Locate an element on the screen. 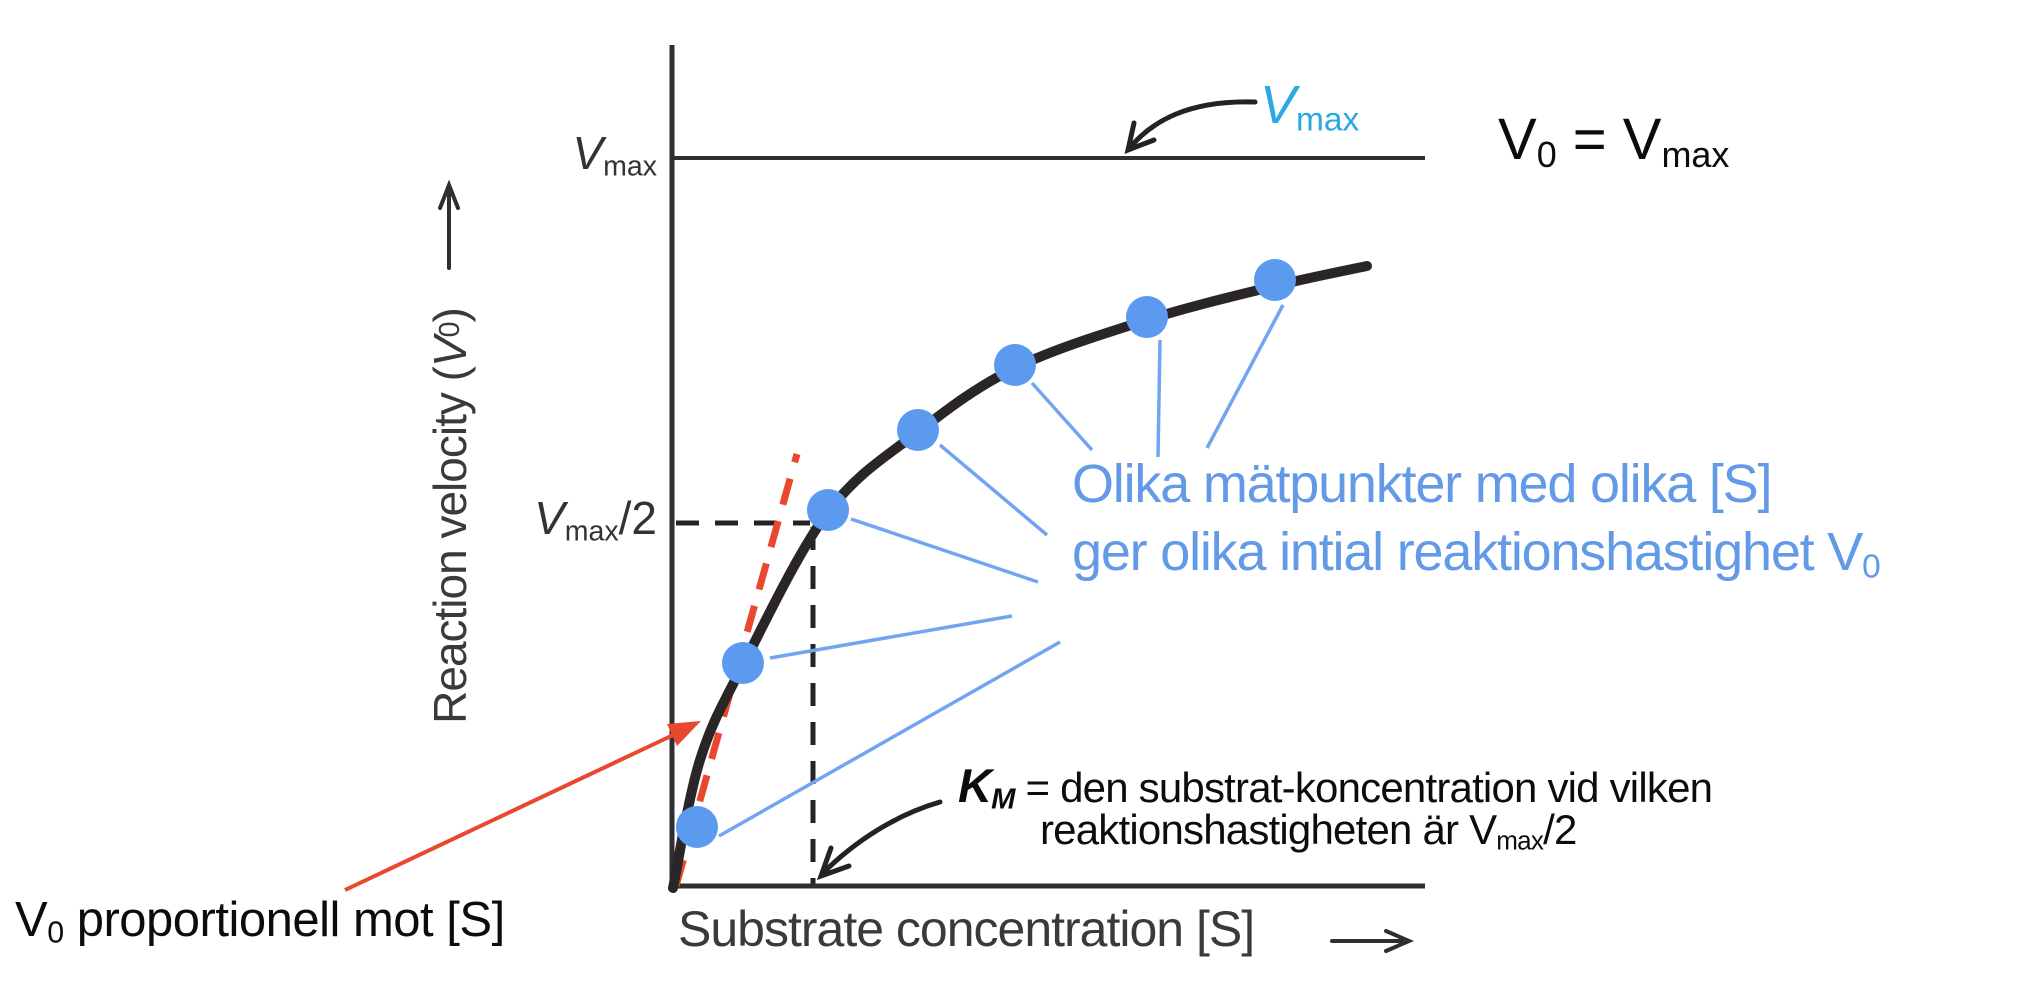 This screenshot has height=998, width=2042. measurement-note-line1-text: Olika mätpunkter med olika [S] is located at coordinates (1422, 484).